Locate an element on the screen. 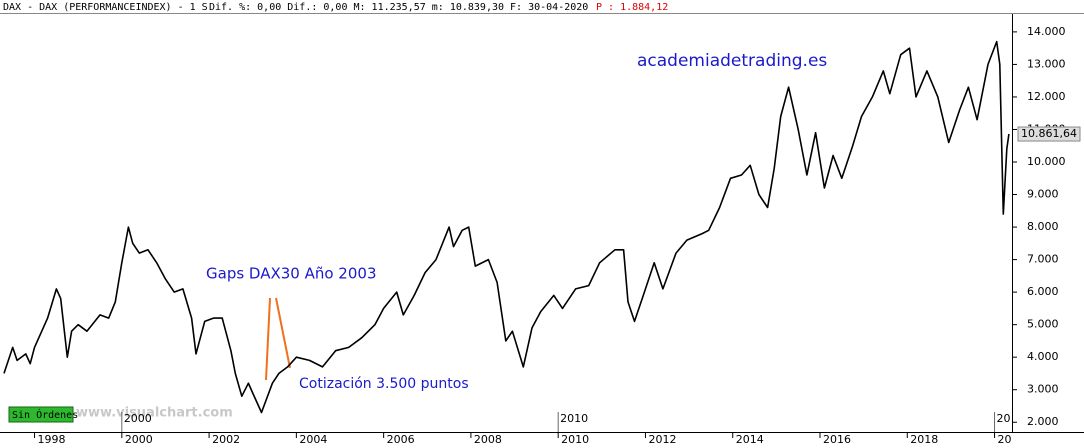 The width and height of the screenshot is (1084, 448). header-symbol: DAX - DAX (PERFORMANCEINDEX) - 1 S is located at coordinates (105, 7).